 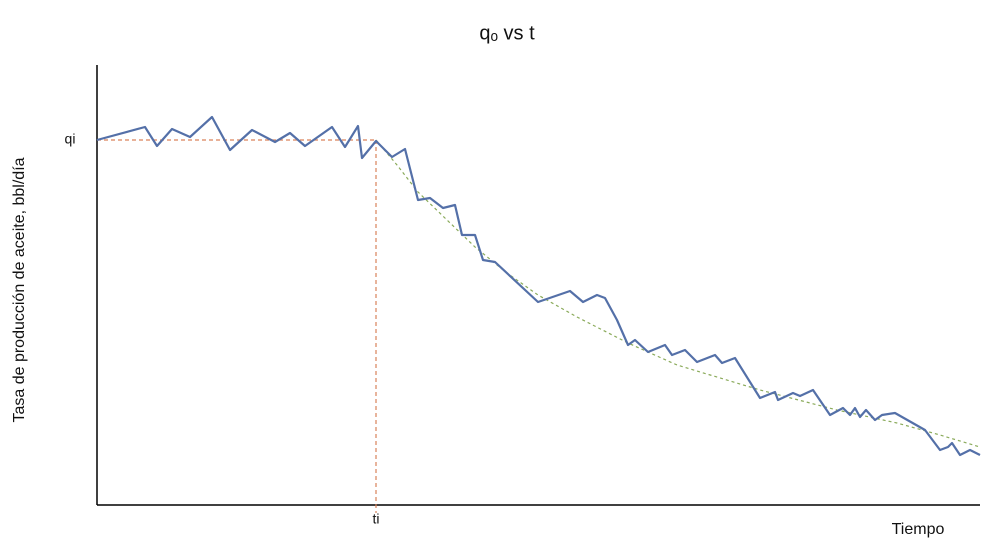 What do you see at coordinates (507, 33) in the screenshot?
I see `chart-title: qₒ vs t` at bounding box center [507, 33].